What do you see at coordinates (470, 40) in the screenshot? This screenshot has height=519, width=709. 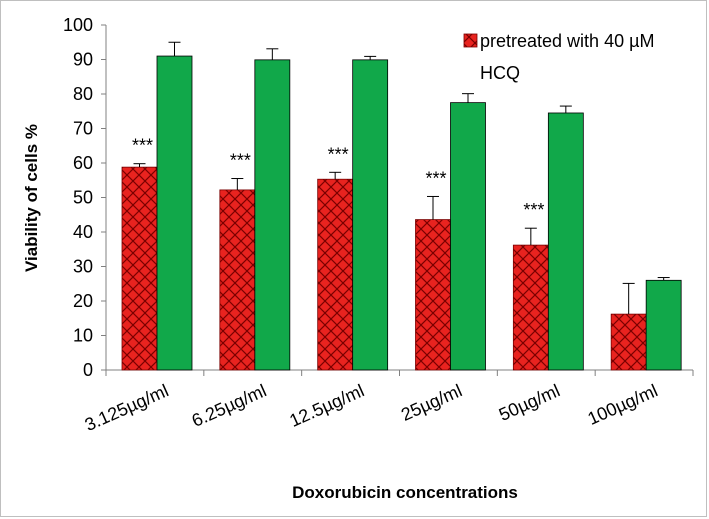 I see `legend-swatch-hcq` at bounding box center [470, 40].